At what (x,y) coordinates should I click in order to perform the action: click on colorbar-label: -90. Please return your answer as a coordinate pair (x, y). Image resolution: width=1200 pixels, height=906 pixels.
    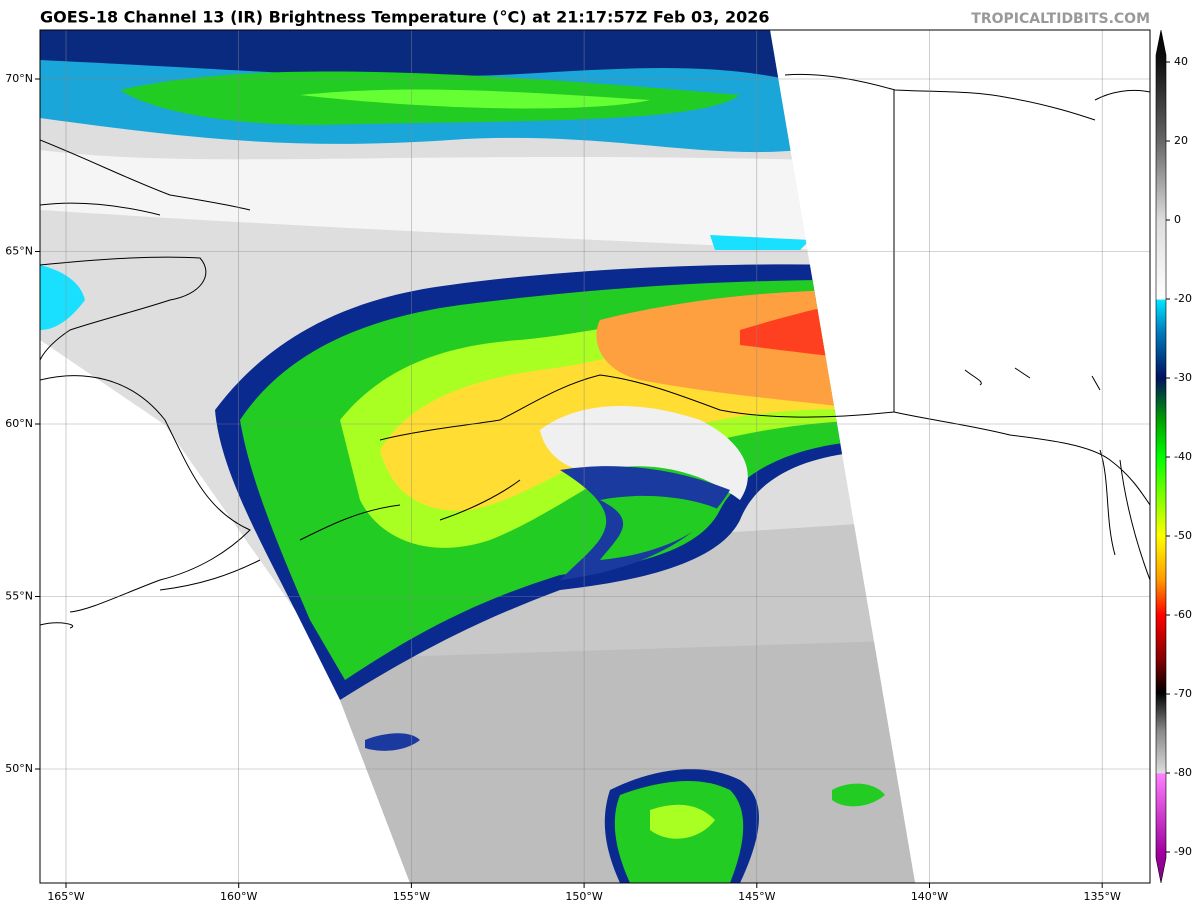
    Looking at the image, I should click on (1183, 851).